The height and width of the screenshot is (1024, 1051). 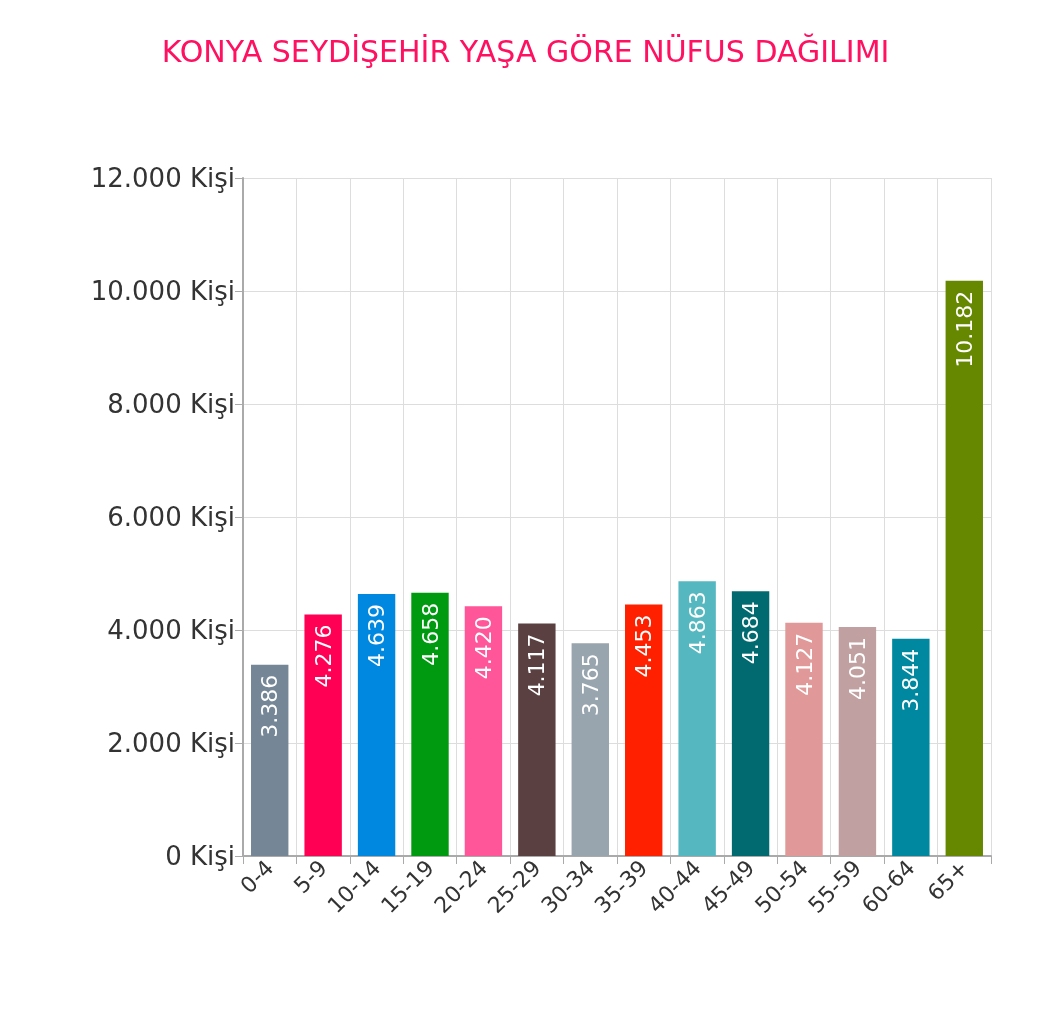 I want to click on data-label: 4.453, so click(x=644, y=646).